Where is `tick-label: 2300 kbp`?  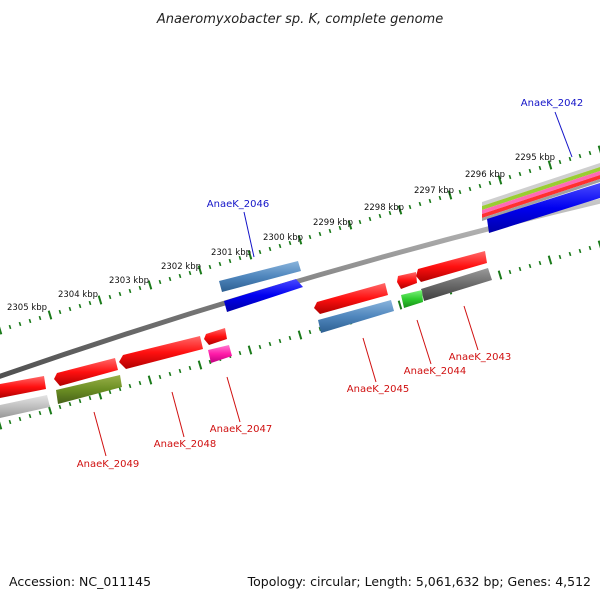
tick-label: 2300 kbp is located at coordinates (283, 238).